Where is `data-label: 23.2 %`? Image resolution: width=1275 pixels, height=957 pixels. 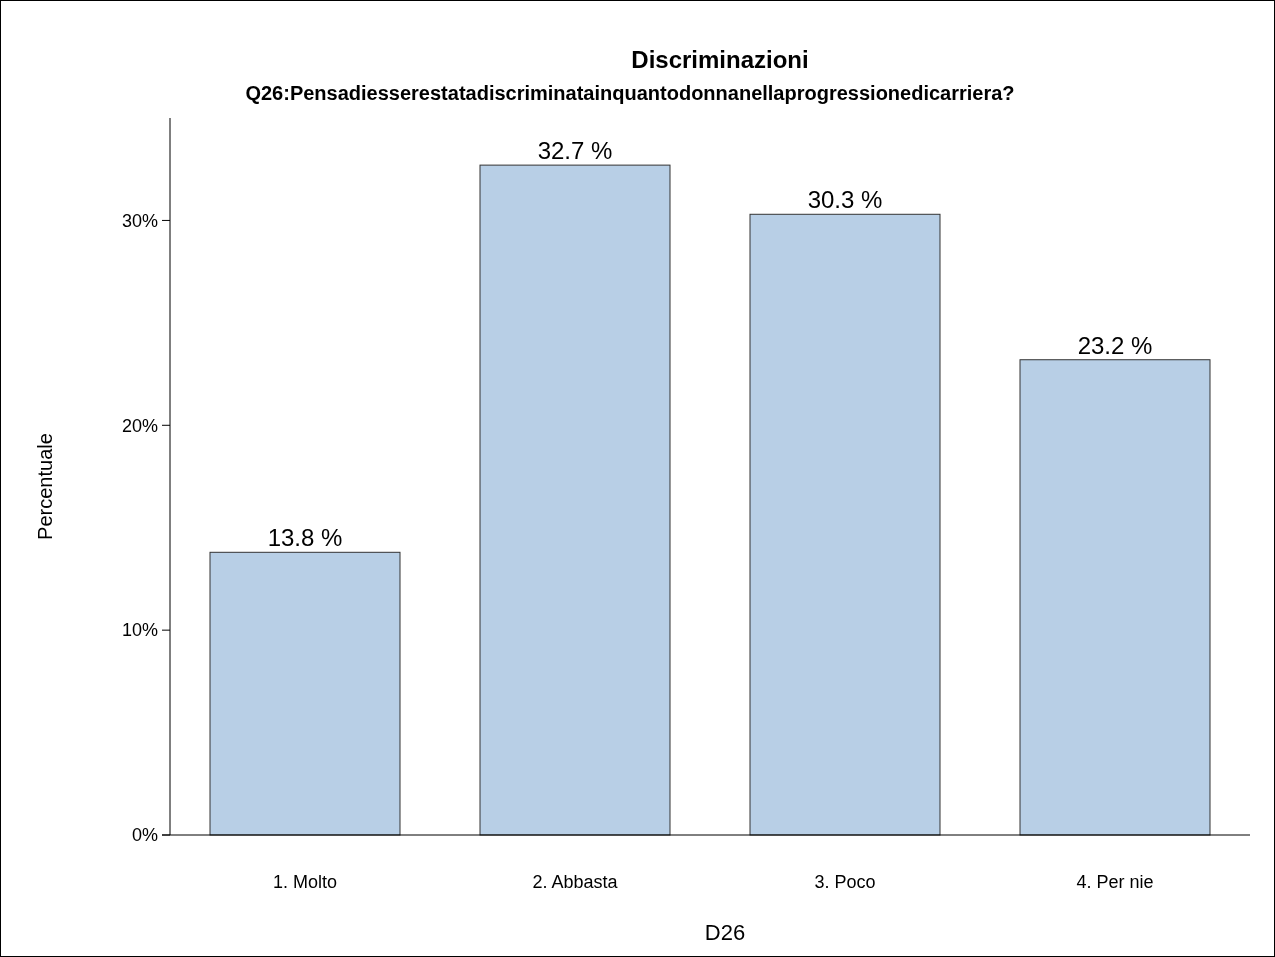
data-label: 23.2 % is located at coordinates (1115, 345).